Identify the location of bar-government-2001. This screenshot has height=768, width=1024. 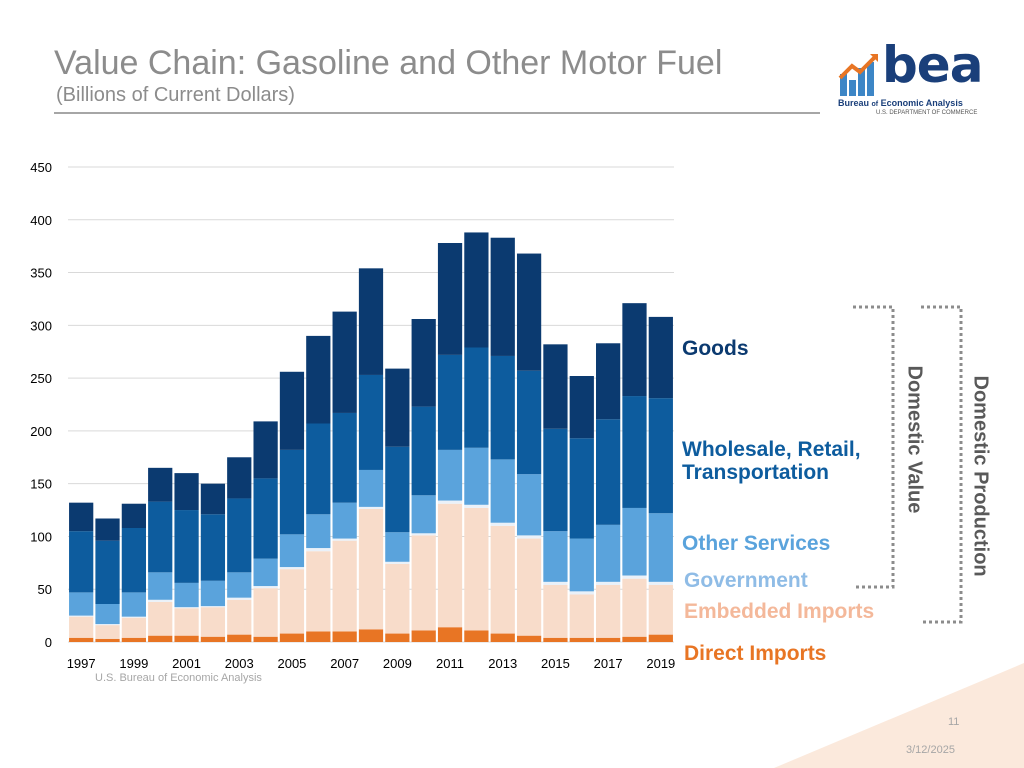
(186, 608).